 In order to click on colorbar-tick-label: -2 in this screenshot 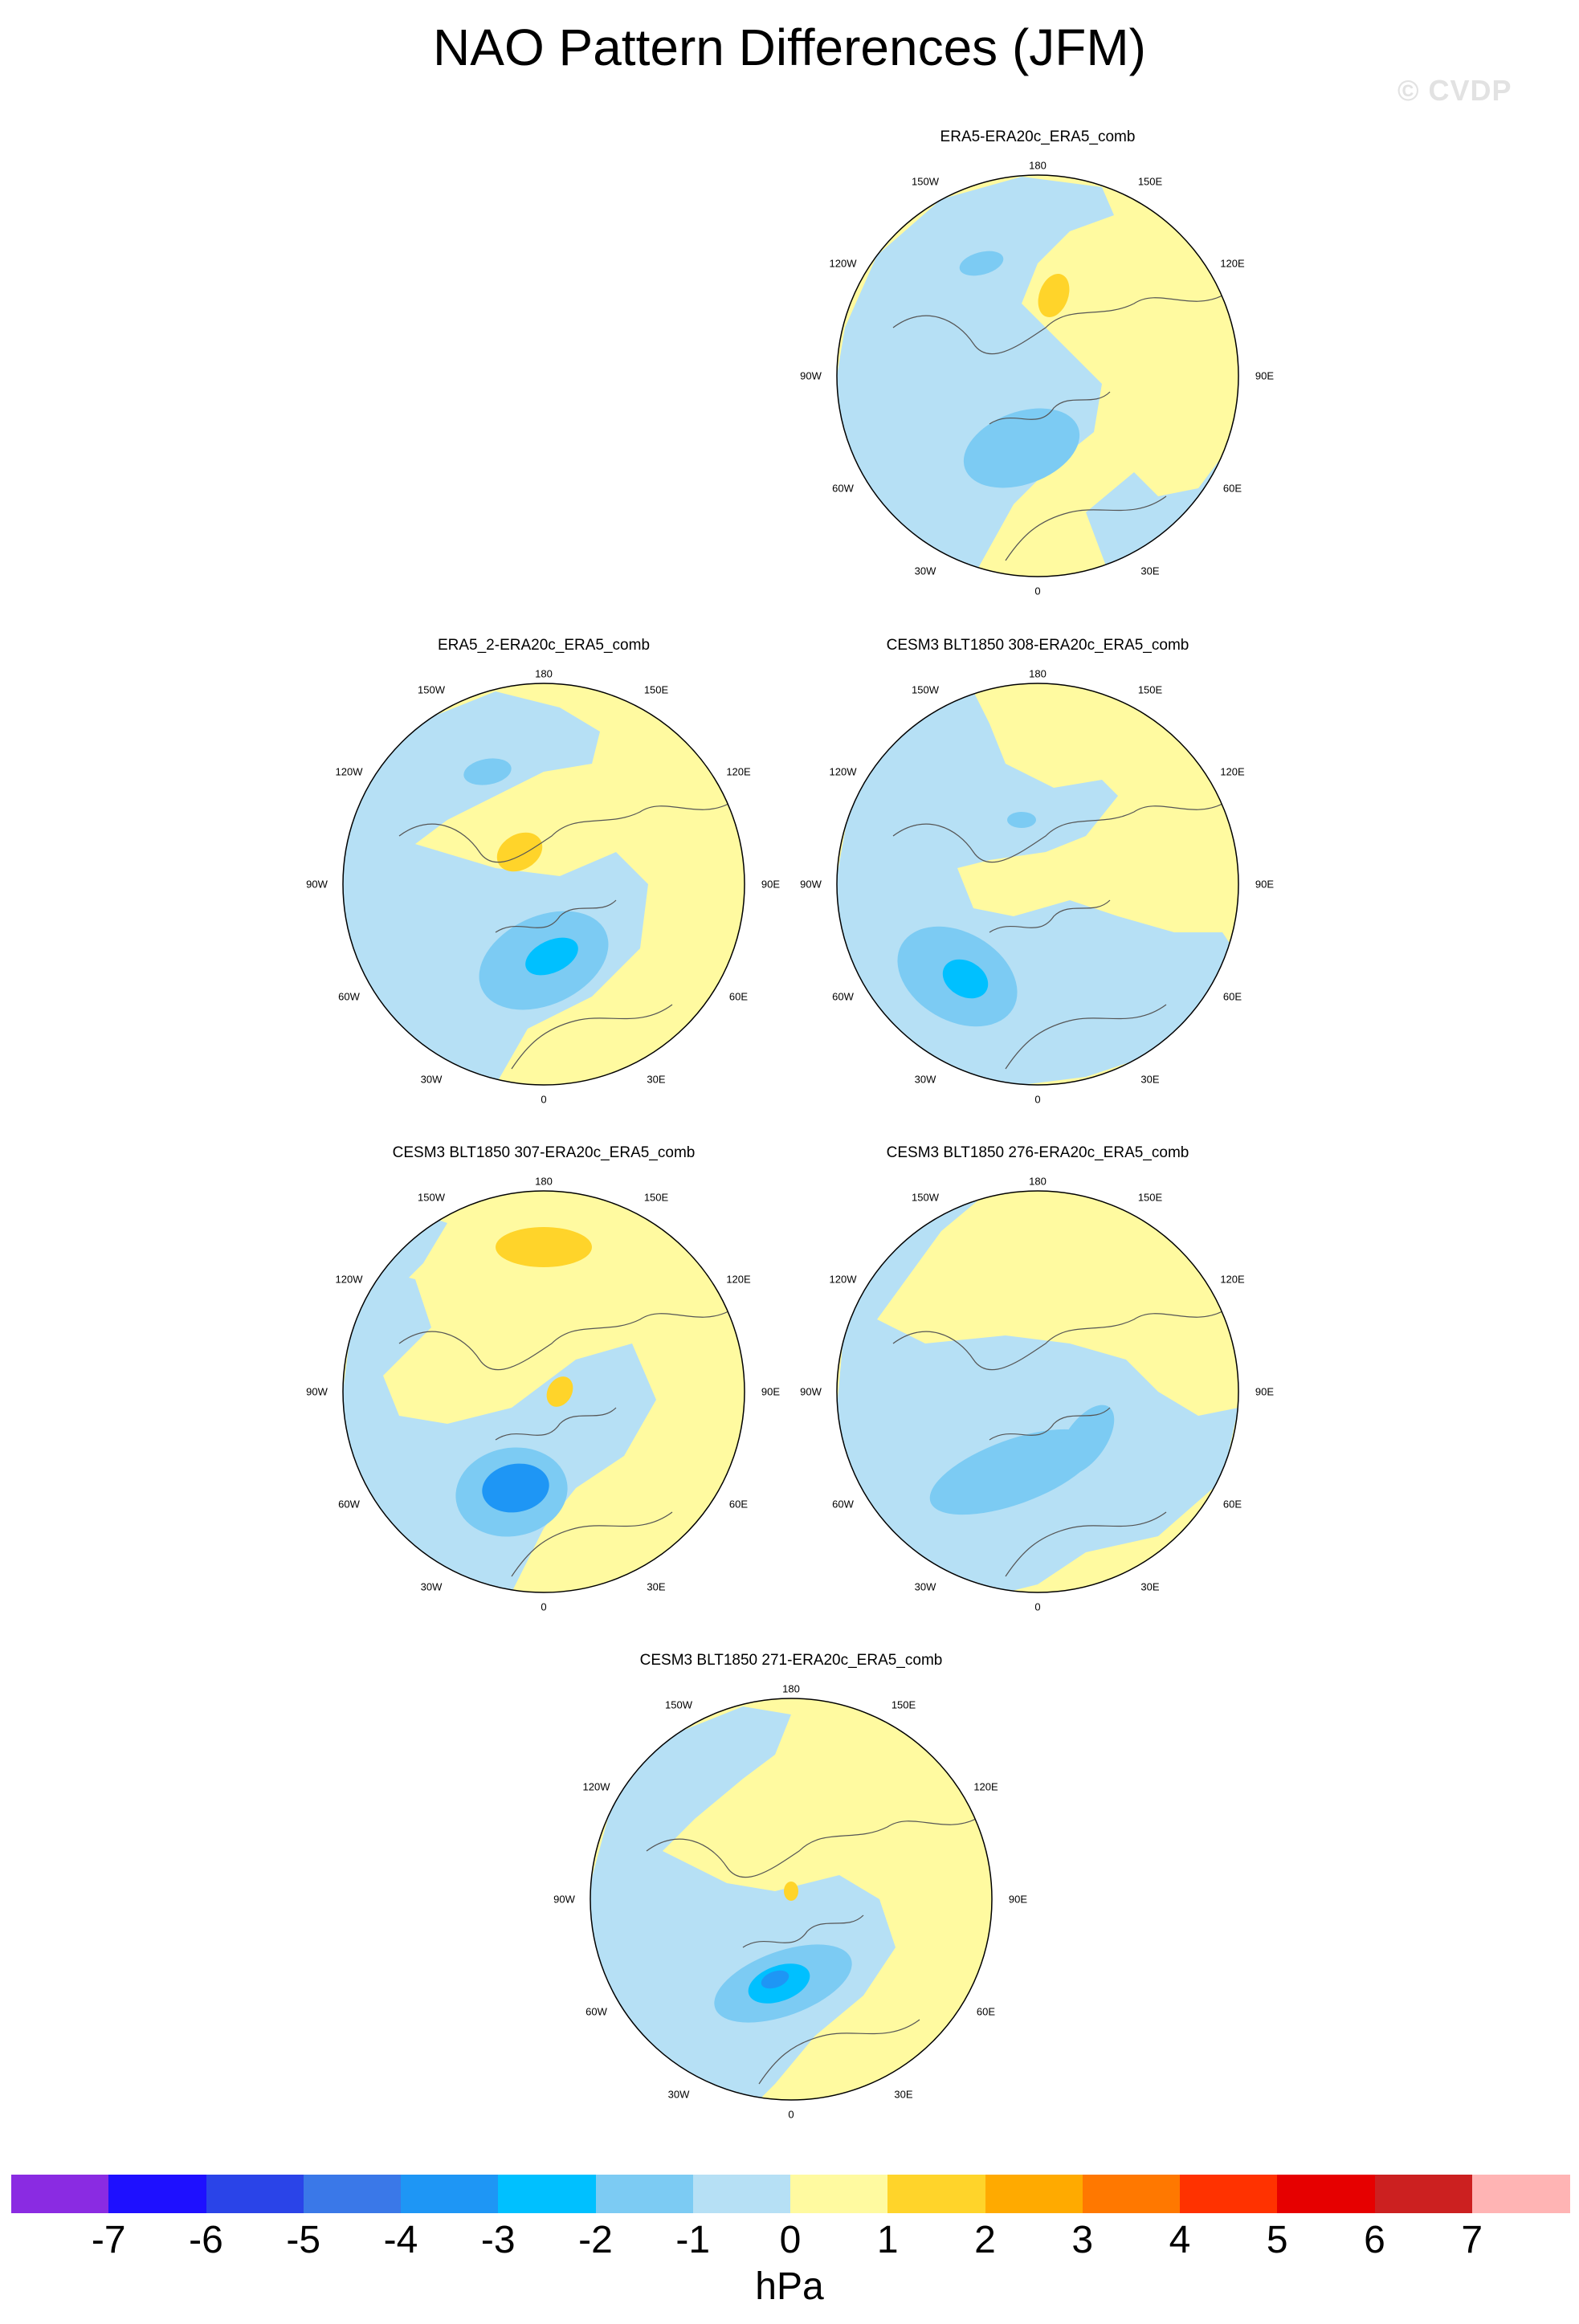, I will do `click(595, 2240)`.